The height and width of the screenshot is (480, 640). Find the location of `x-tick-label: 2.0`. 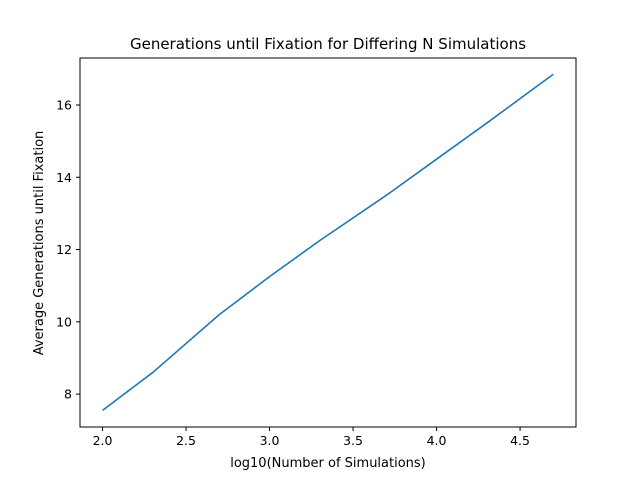

x-tick-label: 2.0 is located at coordinates (103, 440).